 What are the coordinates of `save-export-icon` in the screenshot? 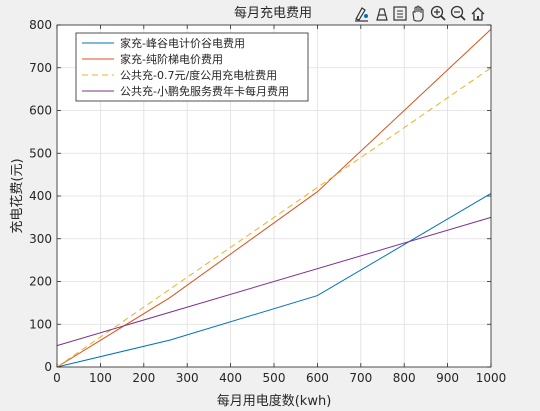 It's located at (400, 13).